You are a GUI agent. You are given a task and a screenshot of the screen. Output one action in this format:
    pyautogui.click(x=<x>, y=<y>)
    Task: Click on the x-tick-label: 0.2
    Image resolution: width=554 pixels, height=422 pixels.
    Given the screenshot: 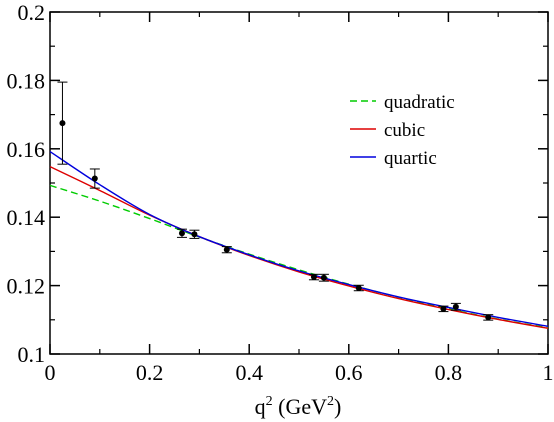 What is the action you would take?
    pyautogui.click(x=150, y=372)
    